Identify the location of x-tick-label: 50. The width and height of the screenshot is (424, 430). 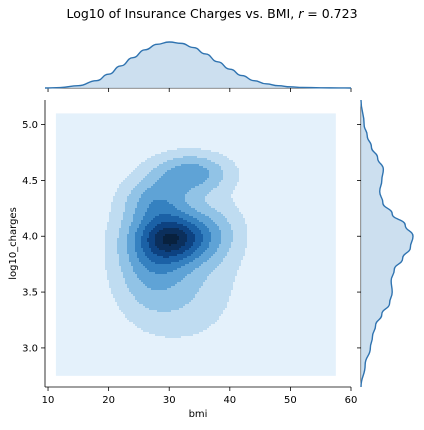
(290, 400).